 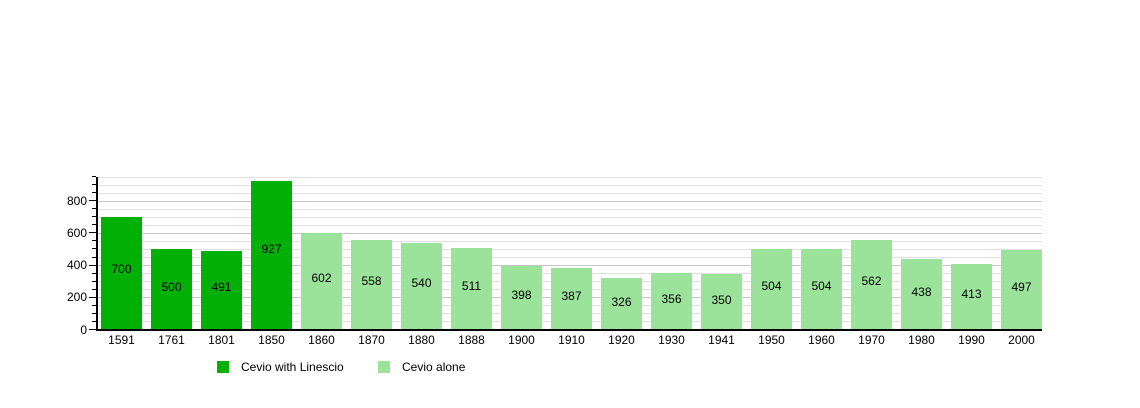 I want to click on x-axis-tick-label: 1801, so click(x=221, y=340).